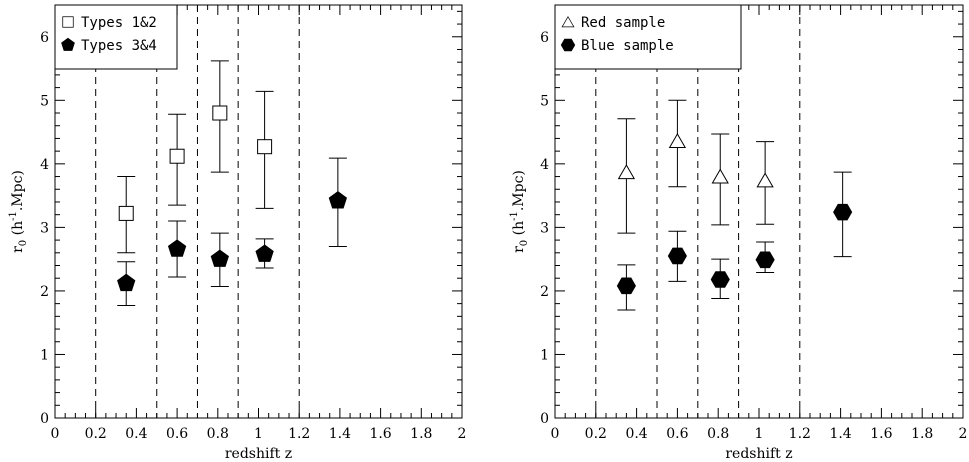 The width and height of the screenshot is (969, 462). I want to click on legend-label: Blue sample, so click(627, 46).